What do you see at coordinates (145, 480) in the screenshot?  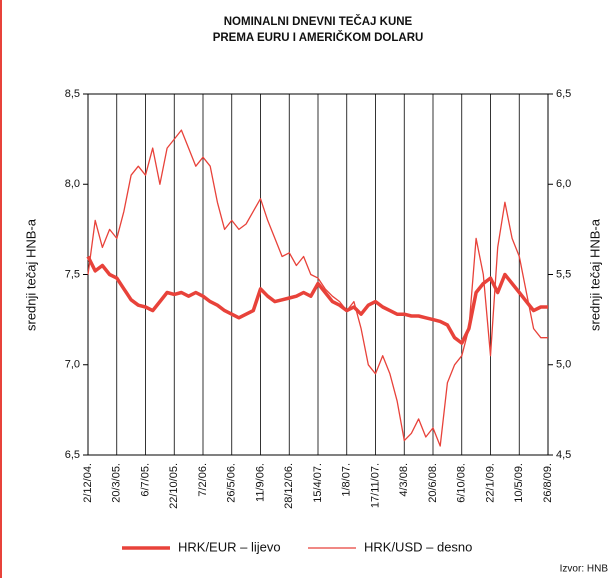 I see `x-tick-label: 6/7/05.` at bounding box center [145, 480].